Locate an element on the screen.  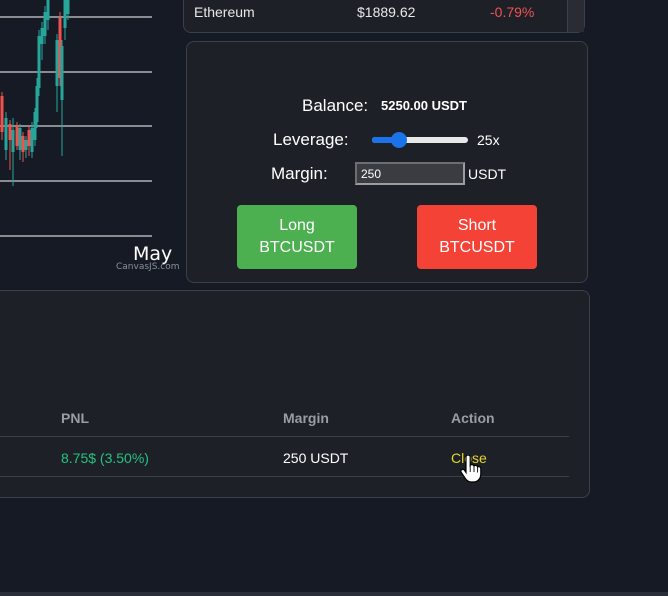
price-chart: May CanvasJS.com is located at coordinates (90, 140).